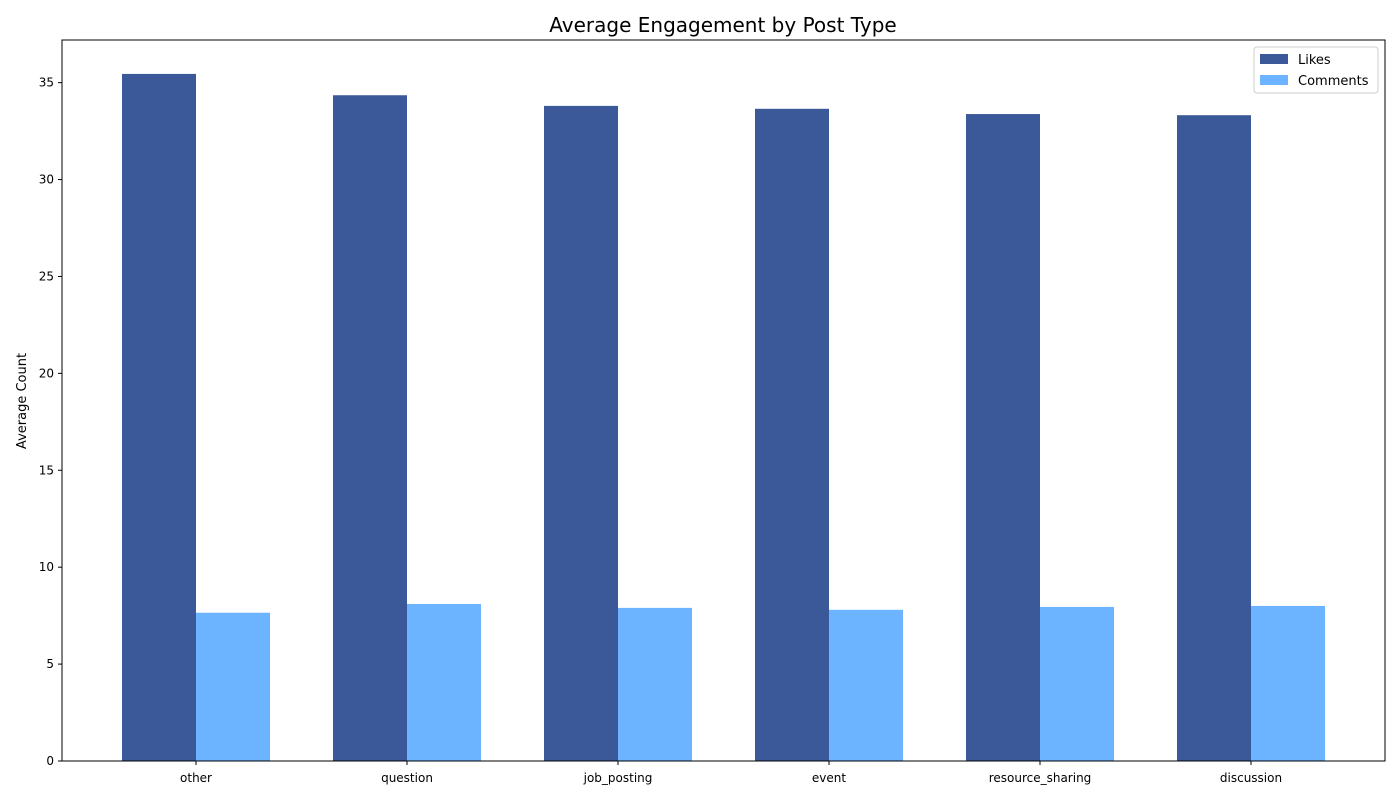 The width and height of the screenshot is (1400, 800). What do you see at coordinates (1251, 778) in the screenshot?
I see `x-tick-label-discussion: discussion` at bounding box center [1251, 778].